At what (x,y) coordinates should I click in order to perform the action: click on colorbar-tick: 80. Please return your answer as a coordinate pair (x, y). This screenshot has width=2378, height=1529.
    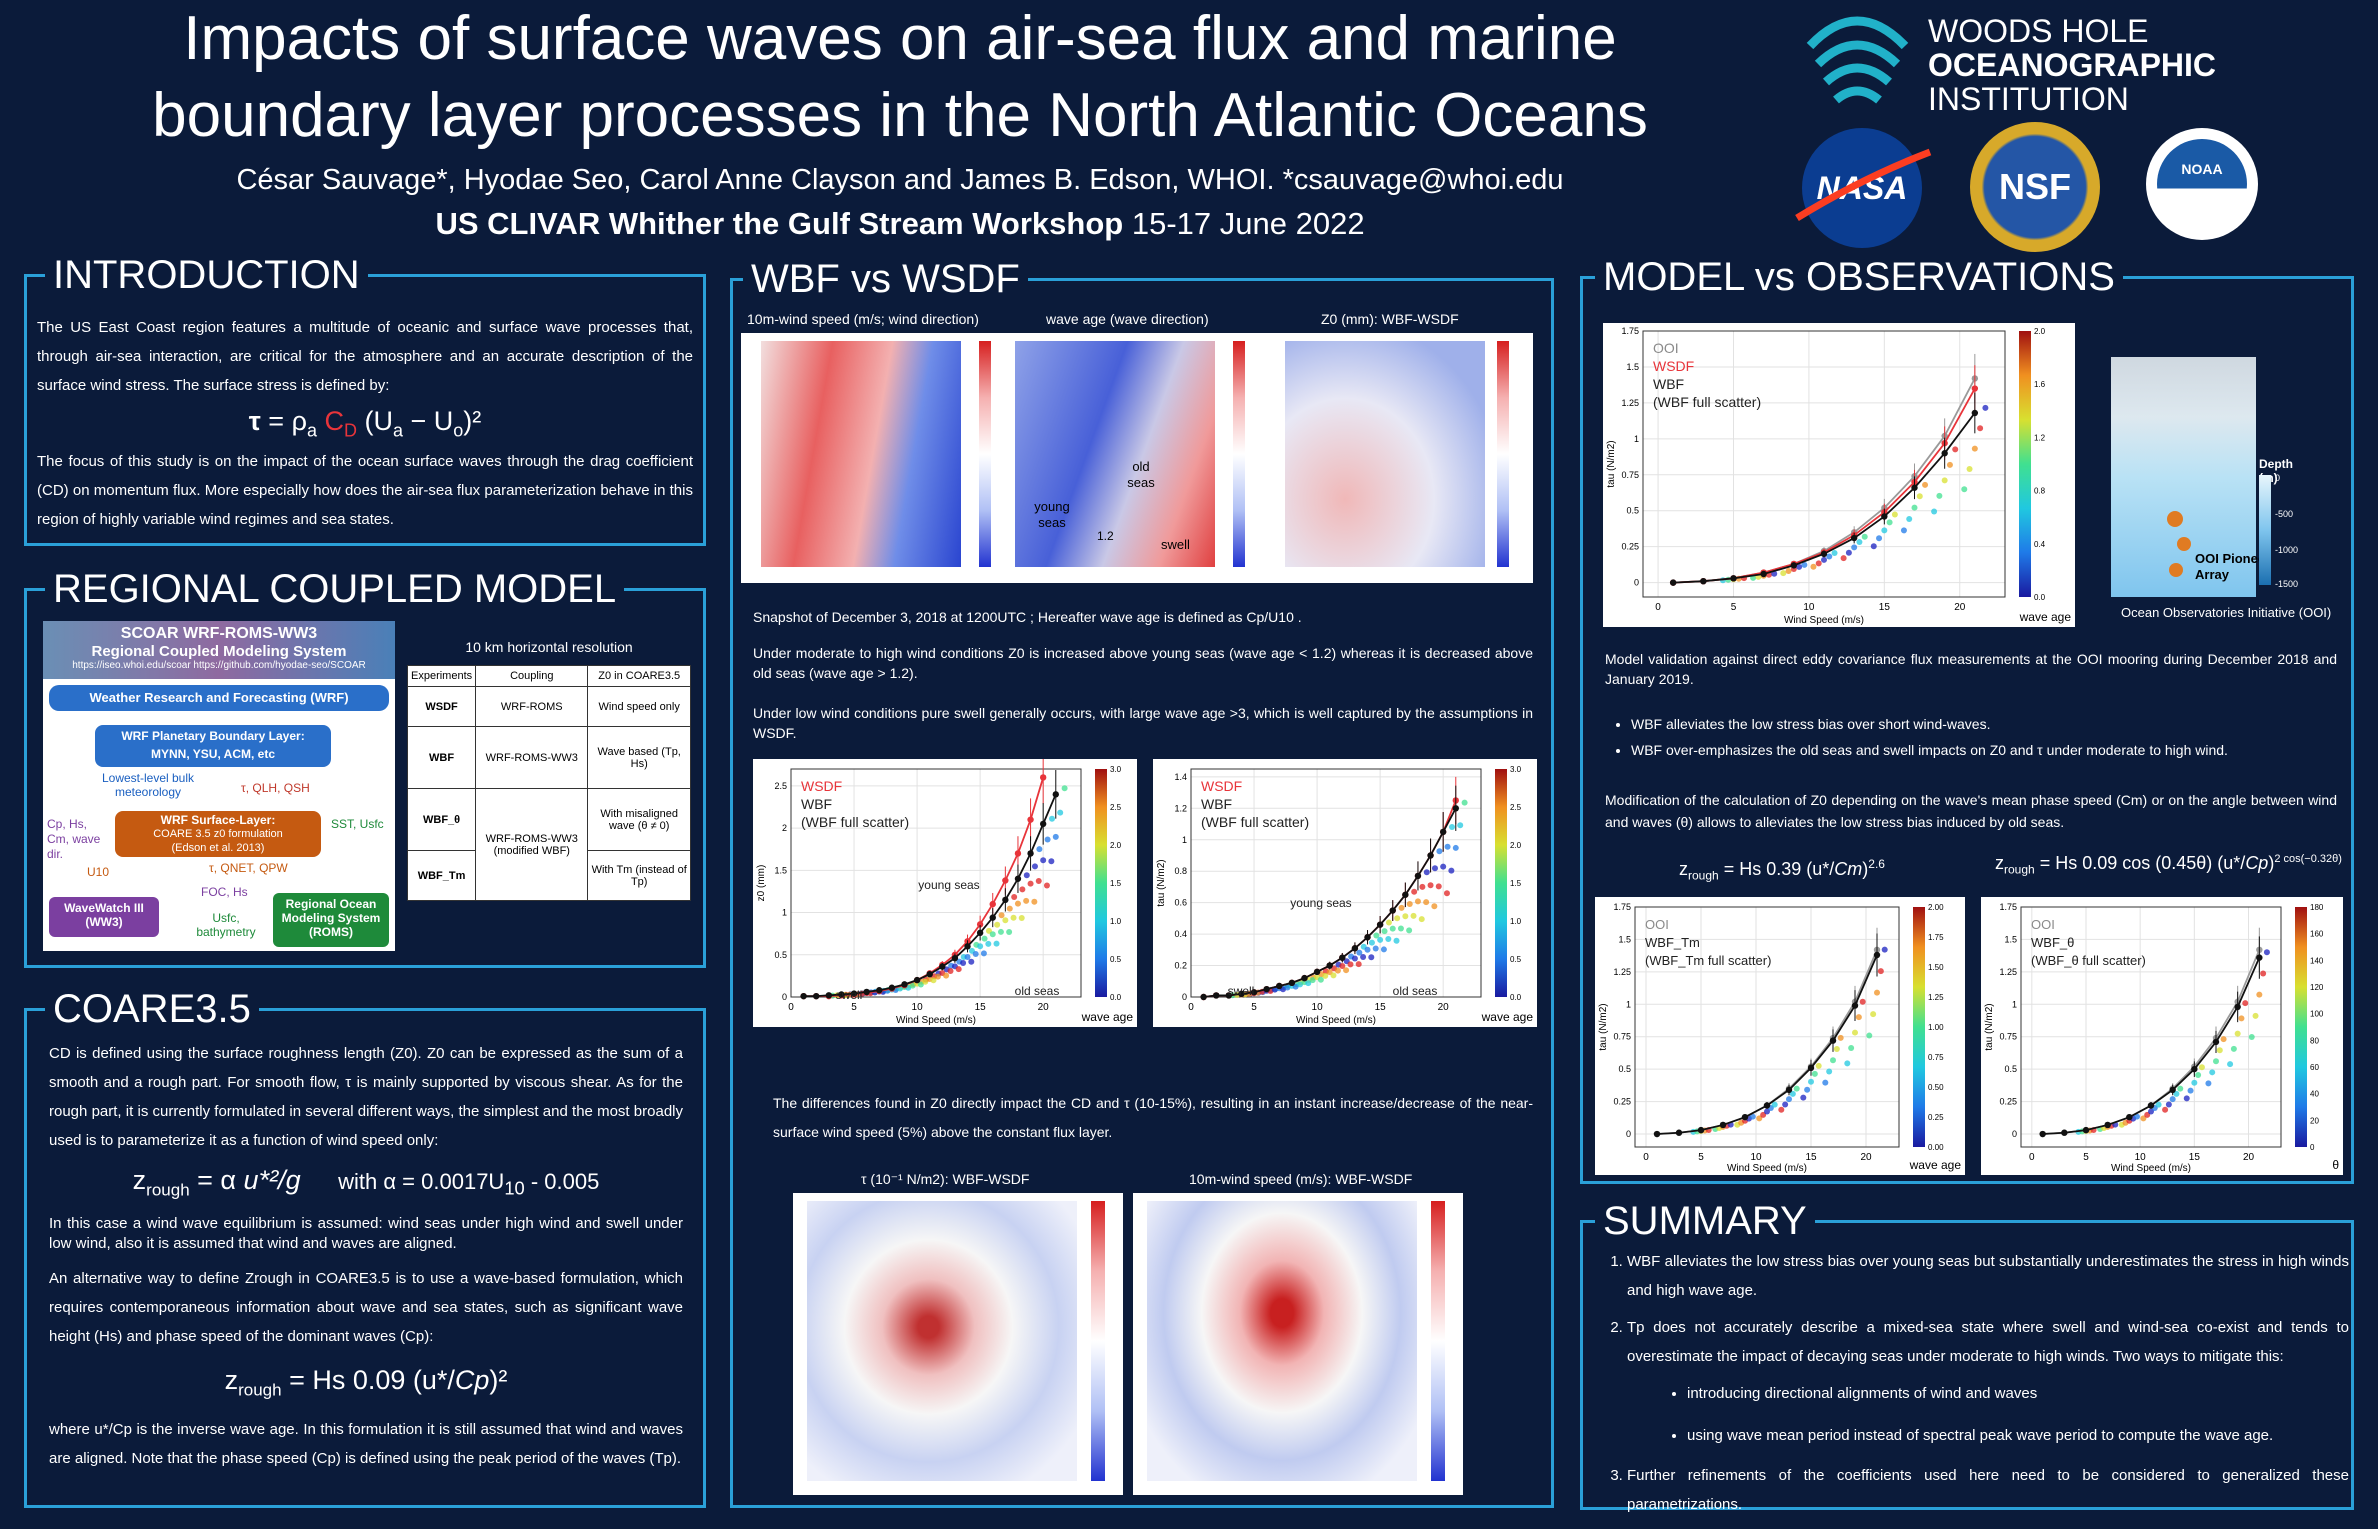
    Looking at the image, I should click on (2314, 1040).